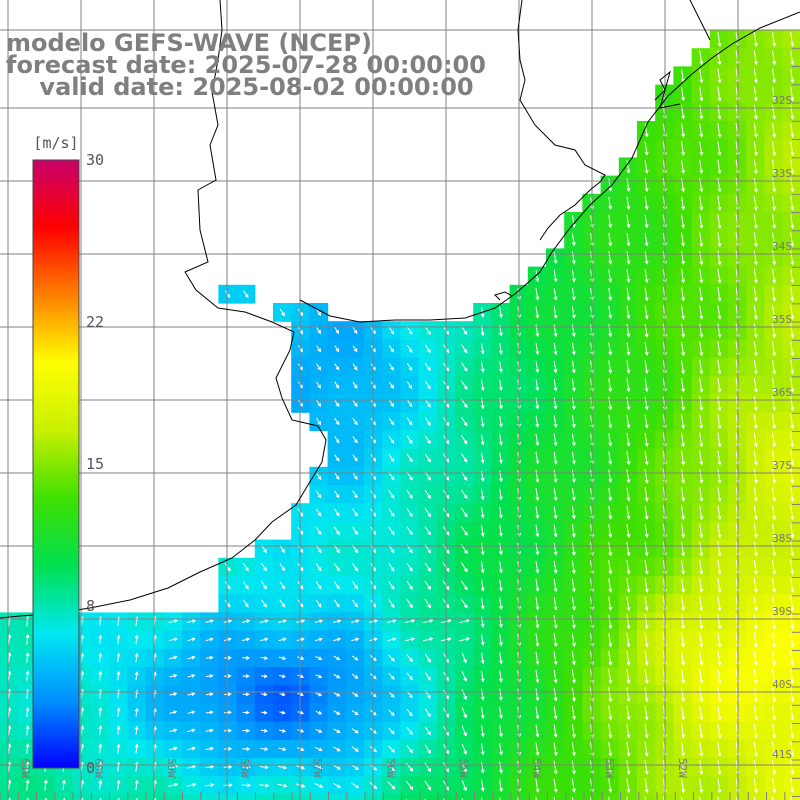  I want to click on map-title-valid-date: valid date: 2025-08-02 00:00:00, so click(240, 87).